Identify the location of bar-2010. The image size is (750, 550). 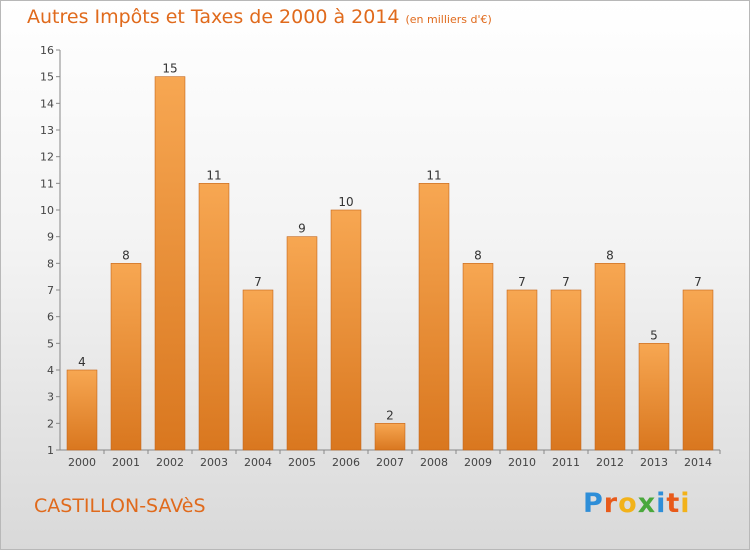
(522, 370).